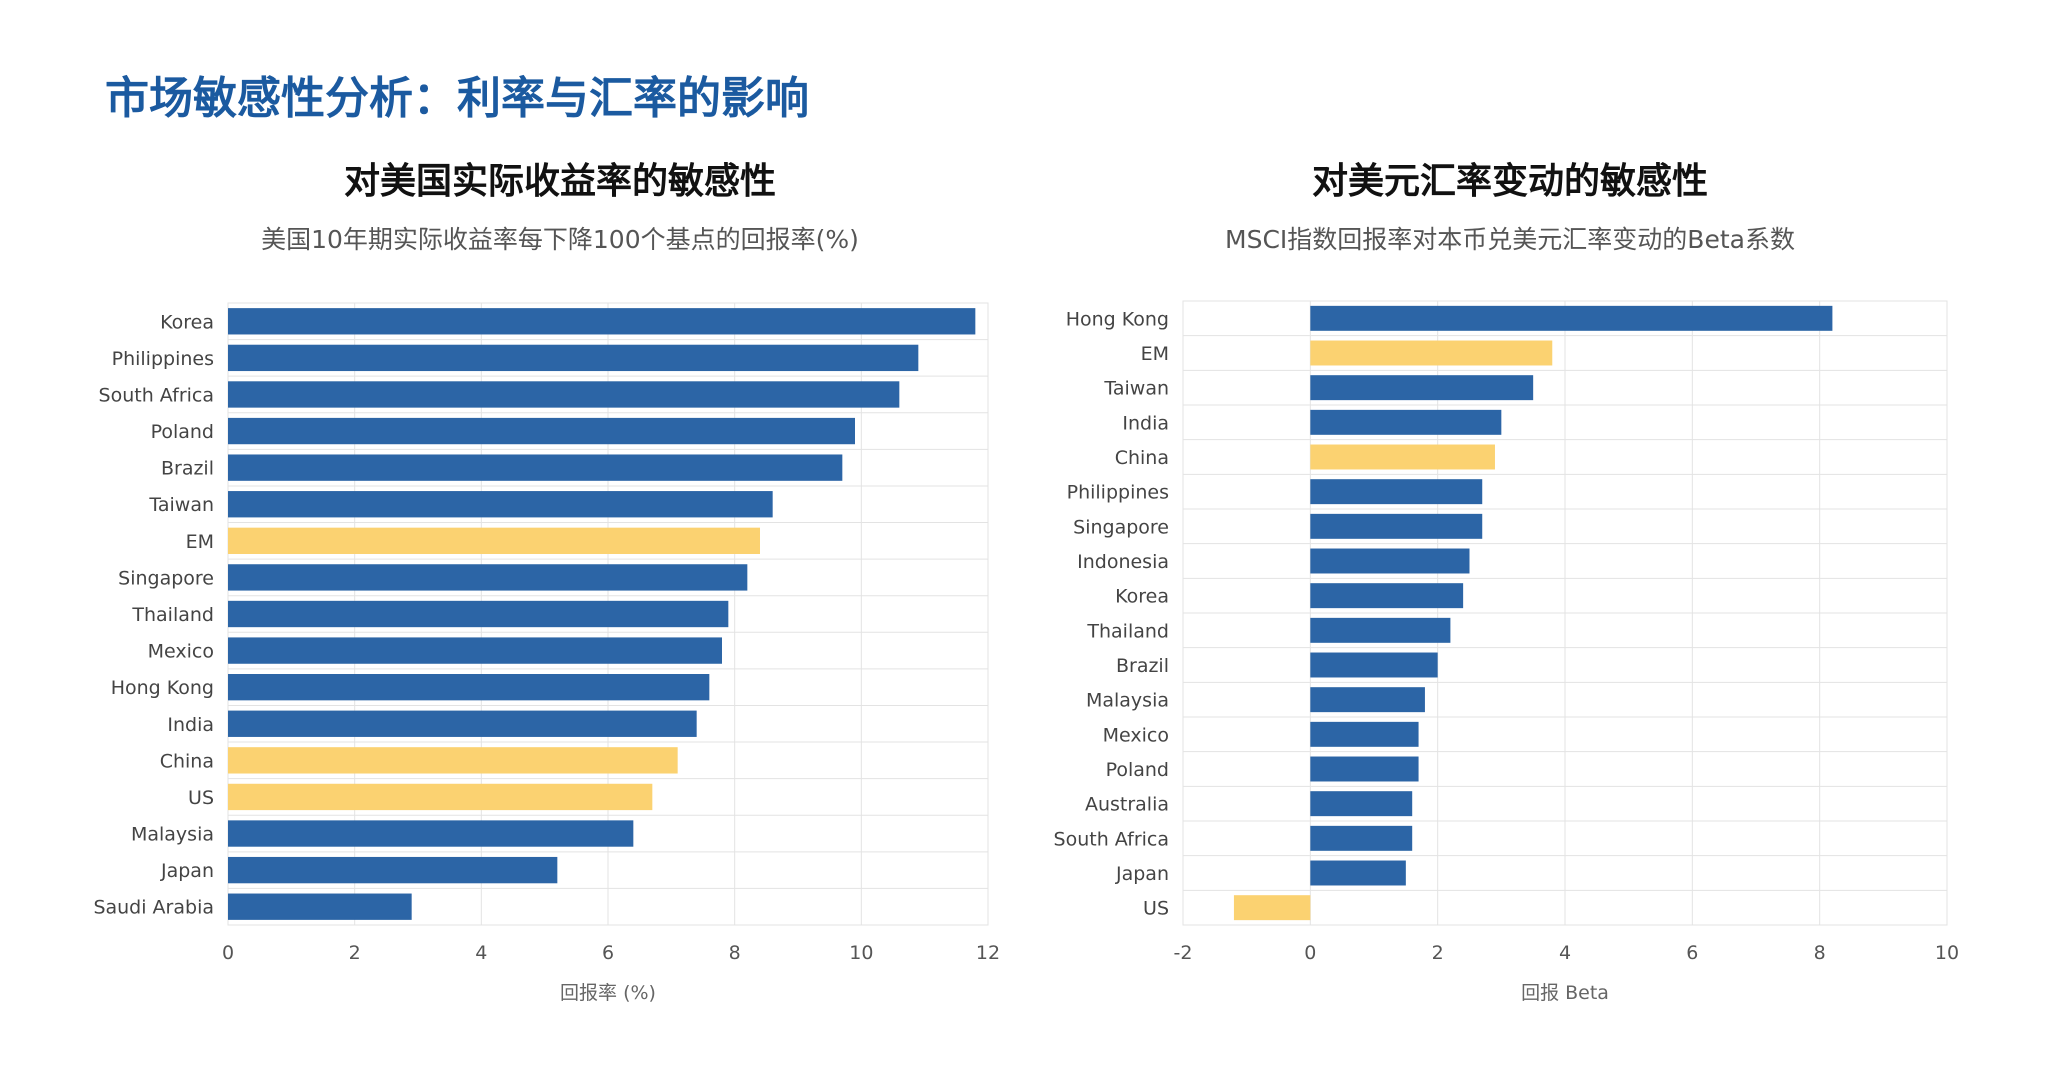  Describe the element at coordinates (1310, 953) in the screenshot. I see `right-x-tick-label: 0` at that location.